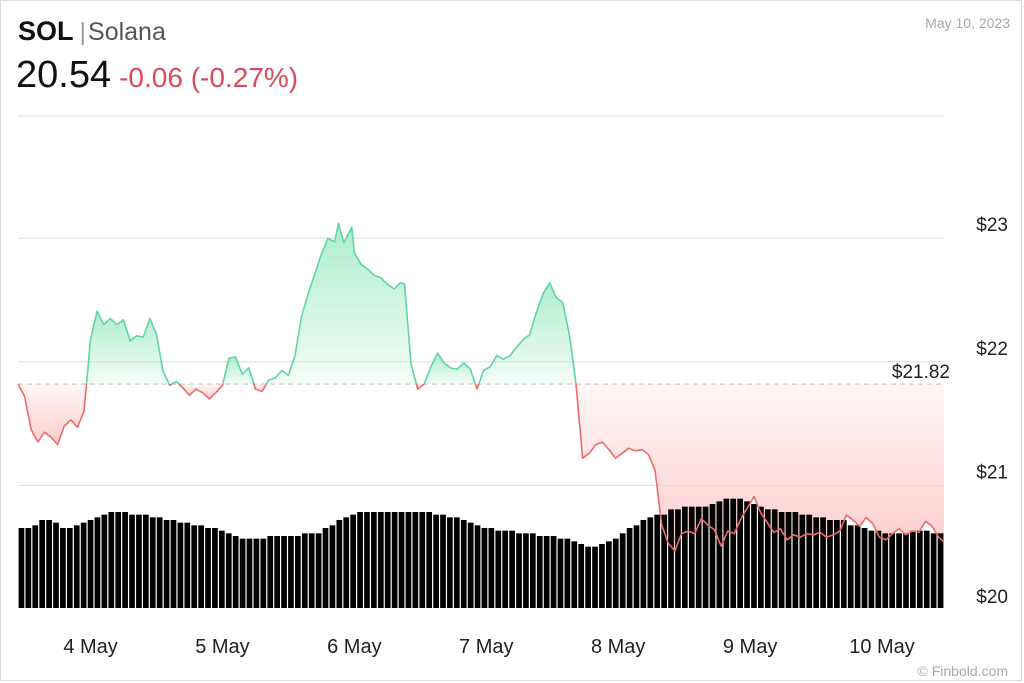 The image size is (1024, 683). Describe the element at coordinates (354, 647) in the screenshot. I see `x-tick-label: 6 May` at that location.